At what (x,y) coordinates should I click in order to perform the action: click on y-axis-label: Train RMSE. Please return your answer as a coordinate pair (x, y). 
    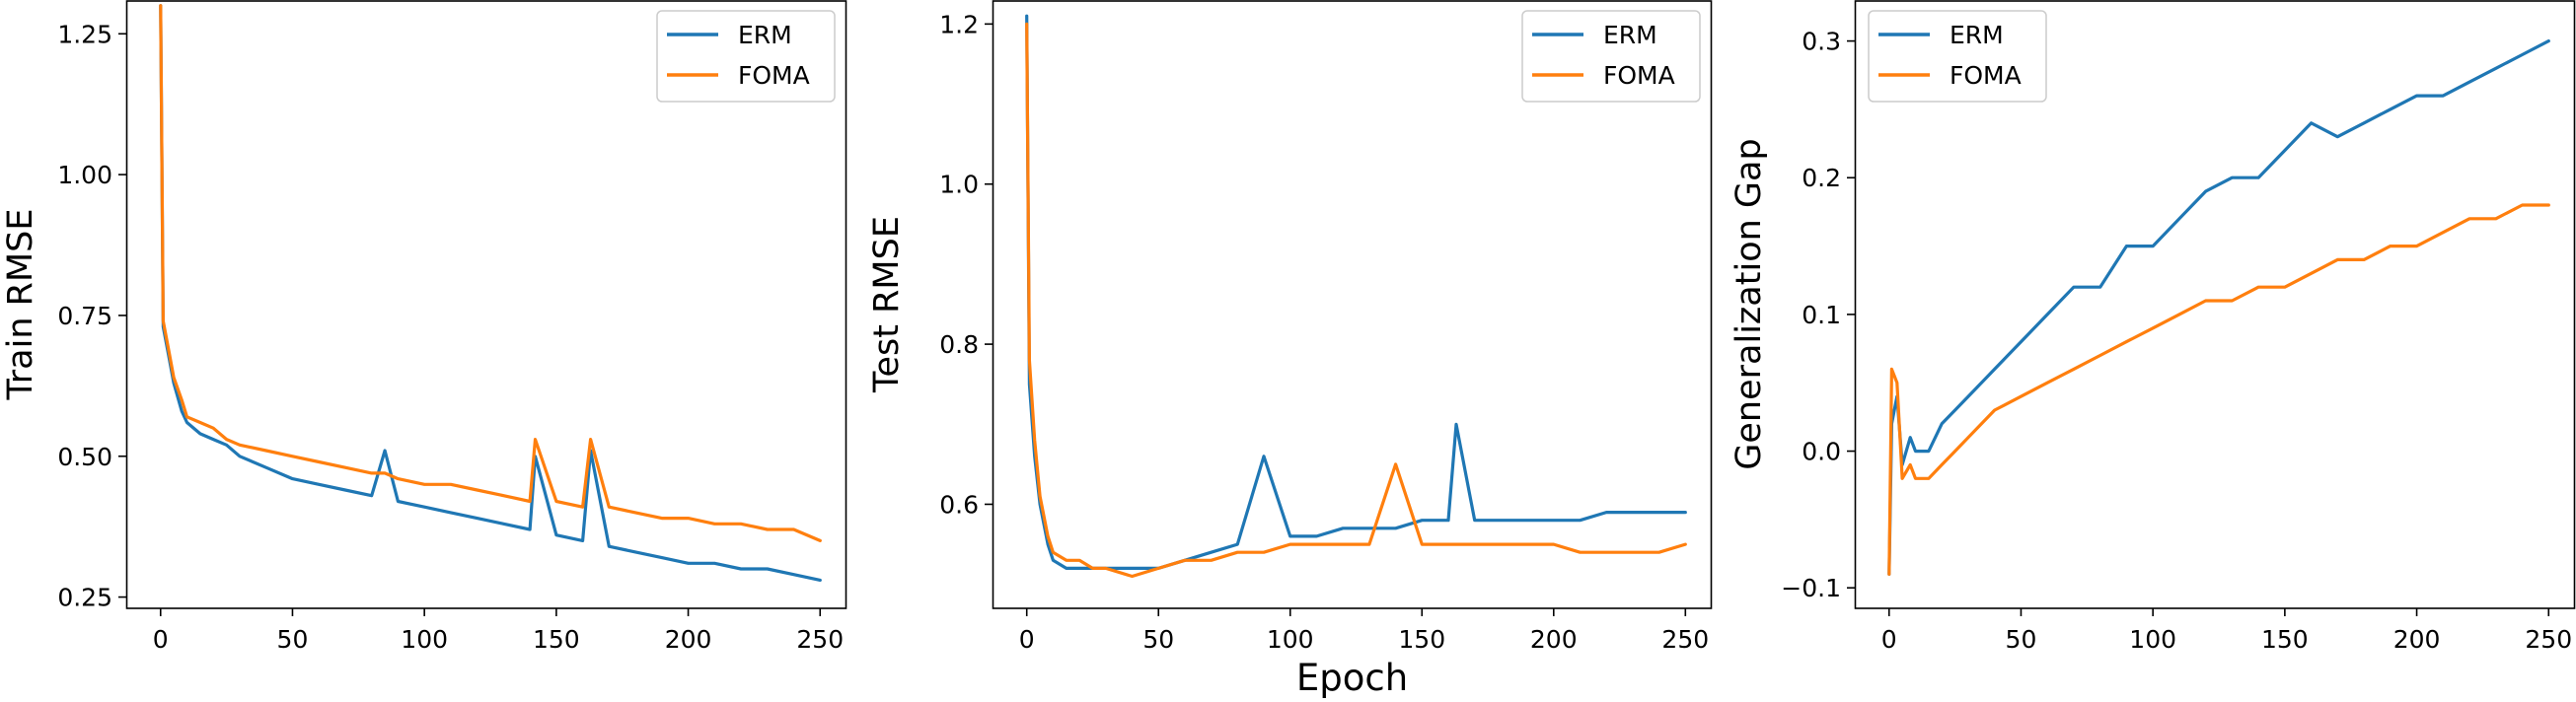
    Looking at the image, I should click on (20, 305).